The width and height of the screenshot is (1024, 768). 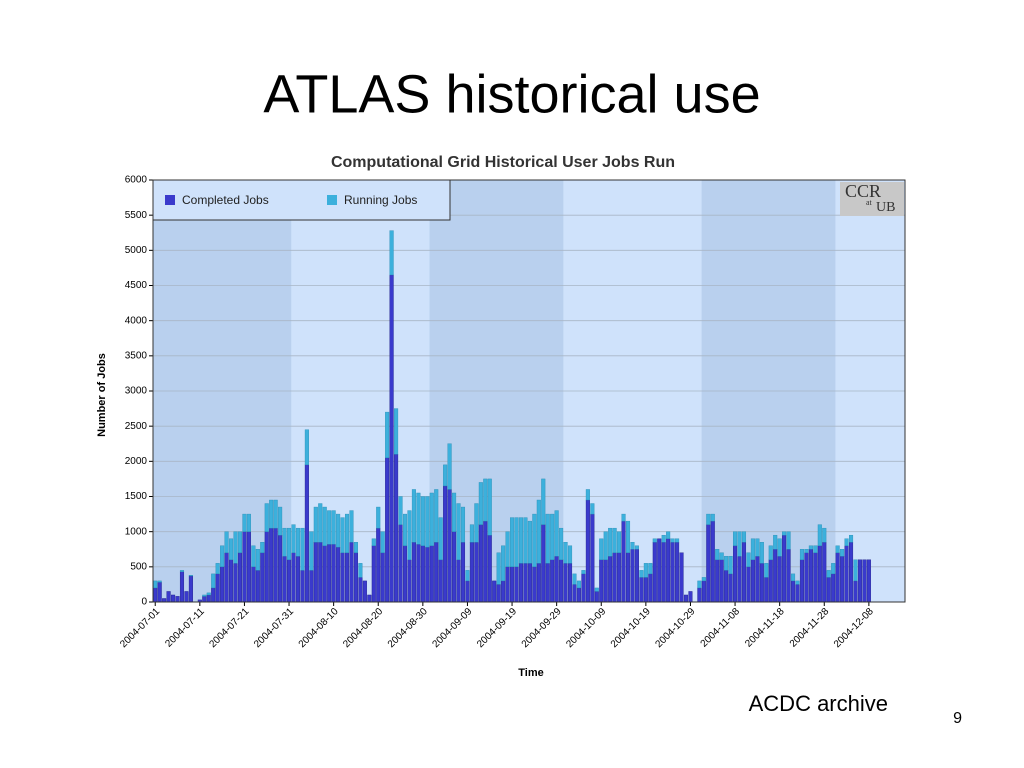 I want to click on logo-text: at, so click(x=869, y=202).